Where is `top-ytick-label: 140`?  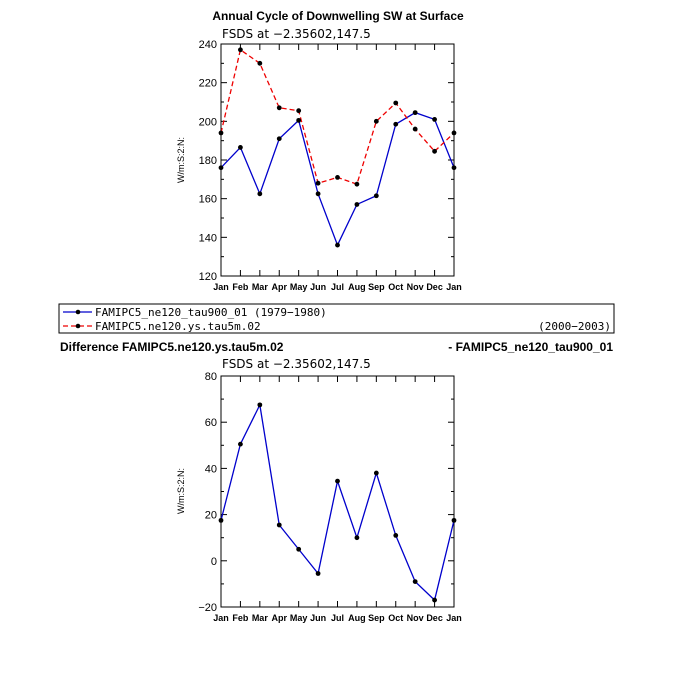
top-ytick-label: 140 is located at coordinates (208, 238).